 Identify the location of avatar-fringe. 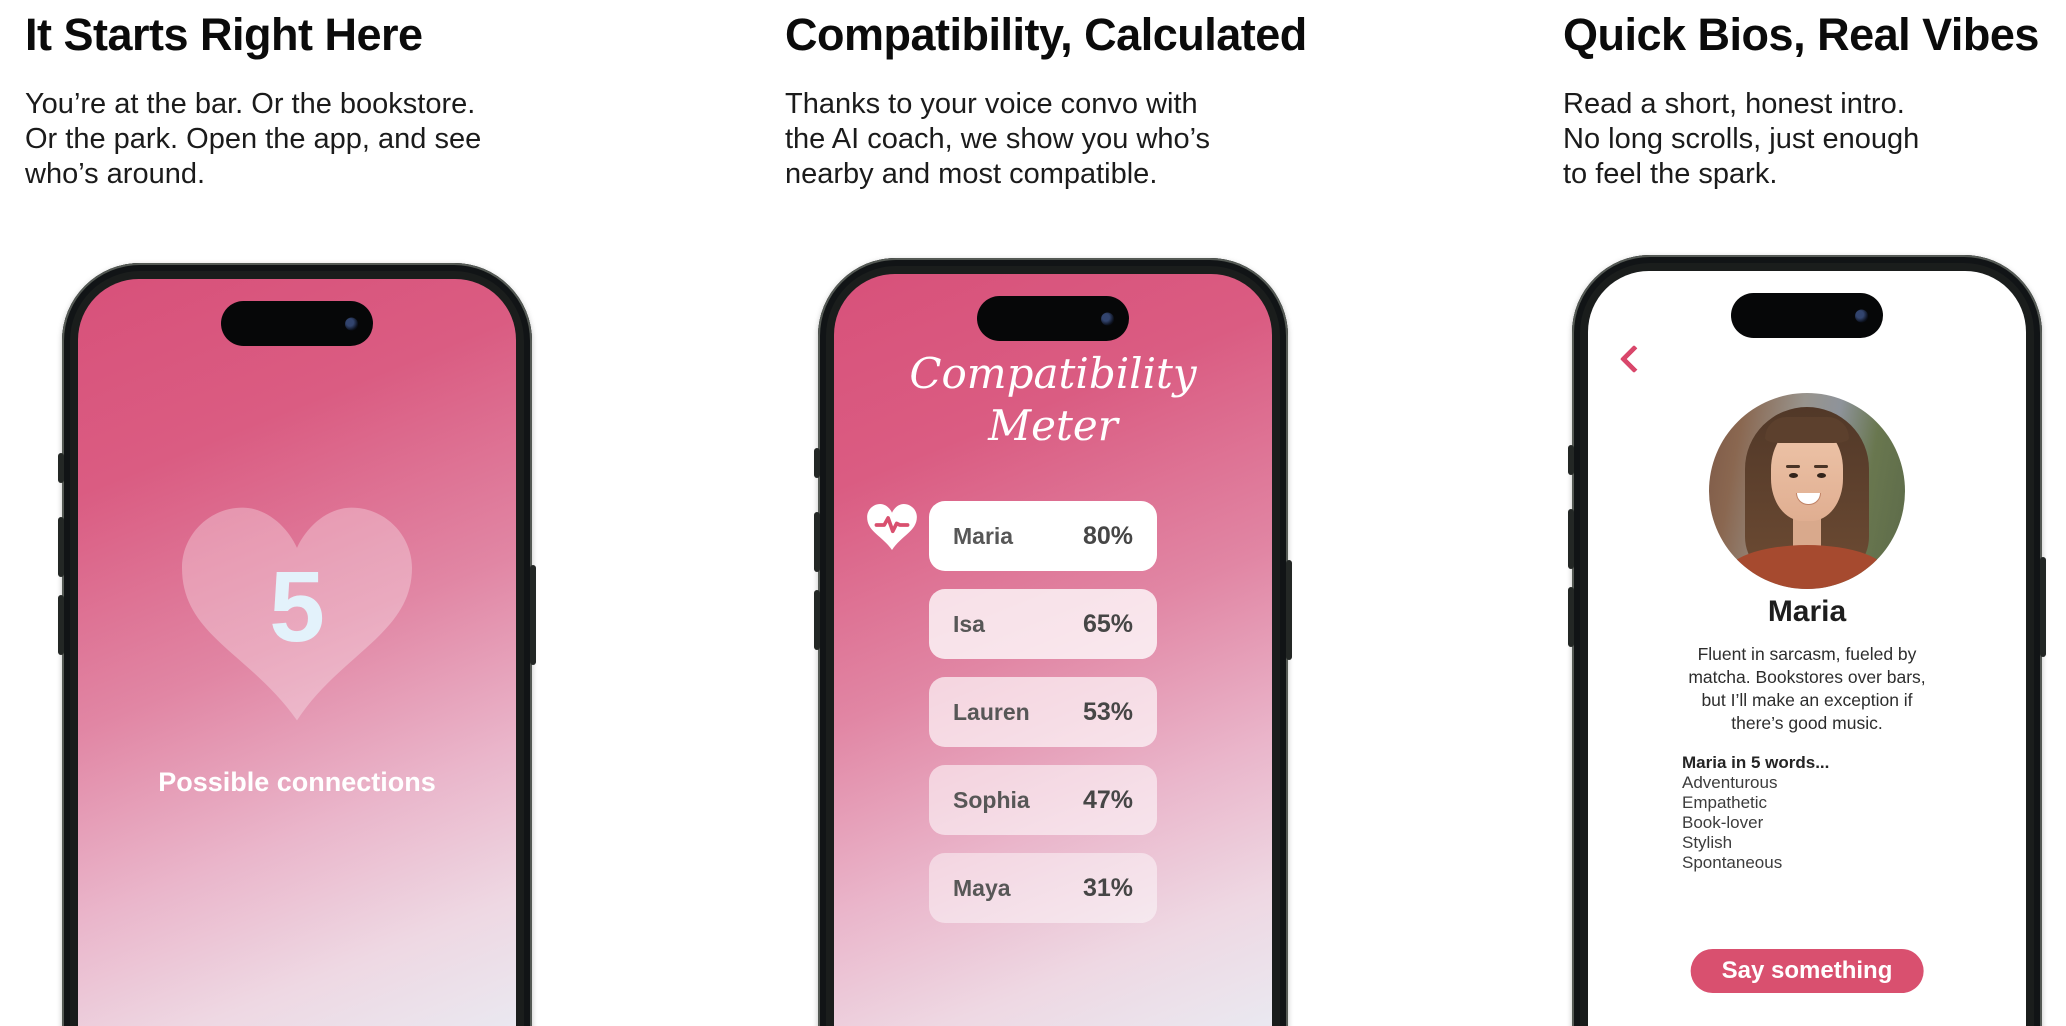
(1807, 430).